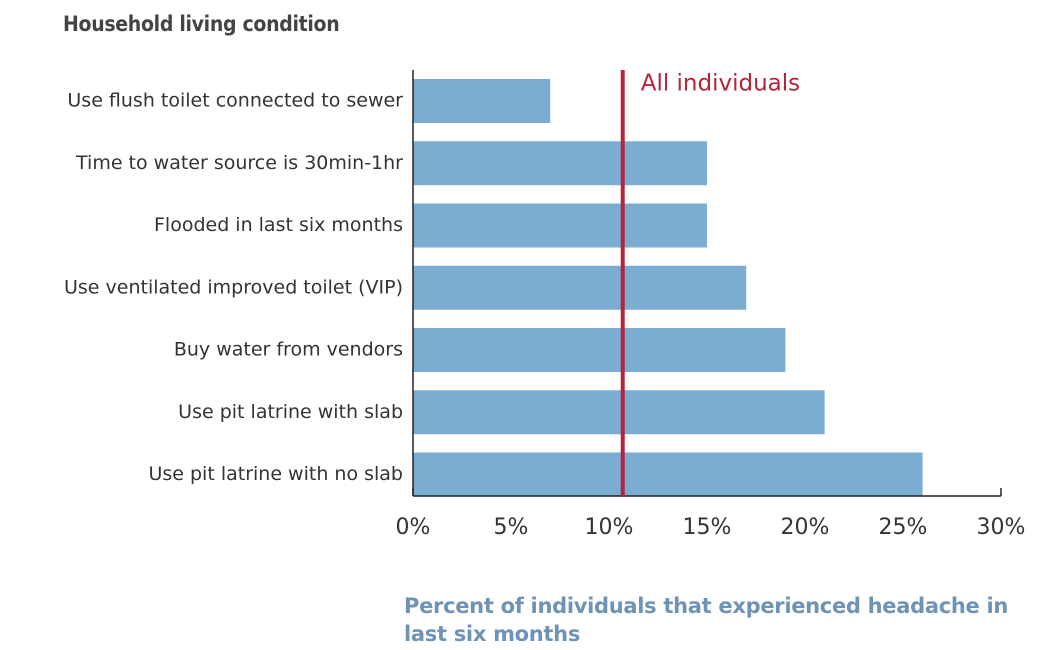  Describe the element at coordinates (239, 163) in the screenshot. I see `y-tick-label: Time to water source is 30min-1hr` at that location.